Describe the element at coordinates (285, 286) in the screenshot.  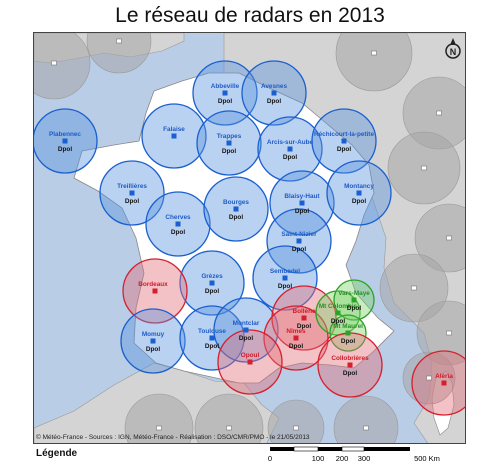
I see `radar-status-sembadel: Dpol` at that location.